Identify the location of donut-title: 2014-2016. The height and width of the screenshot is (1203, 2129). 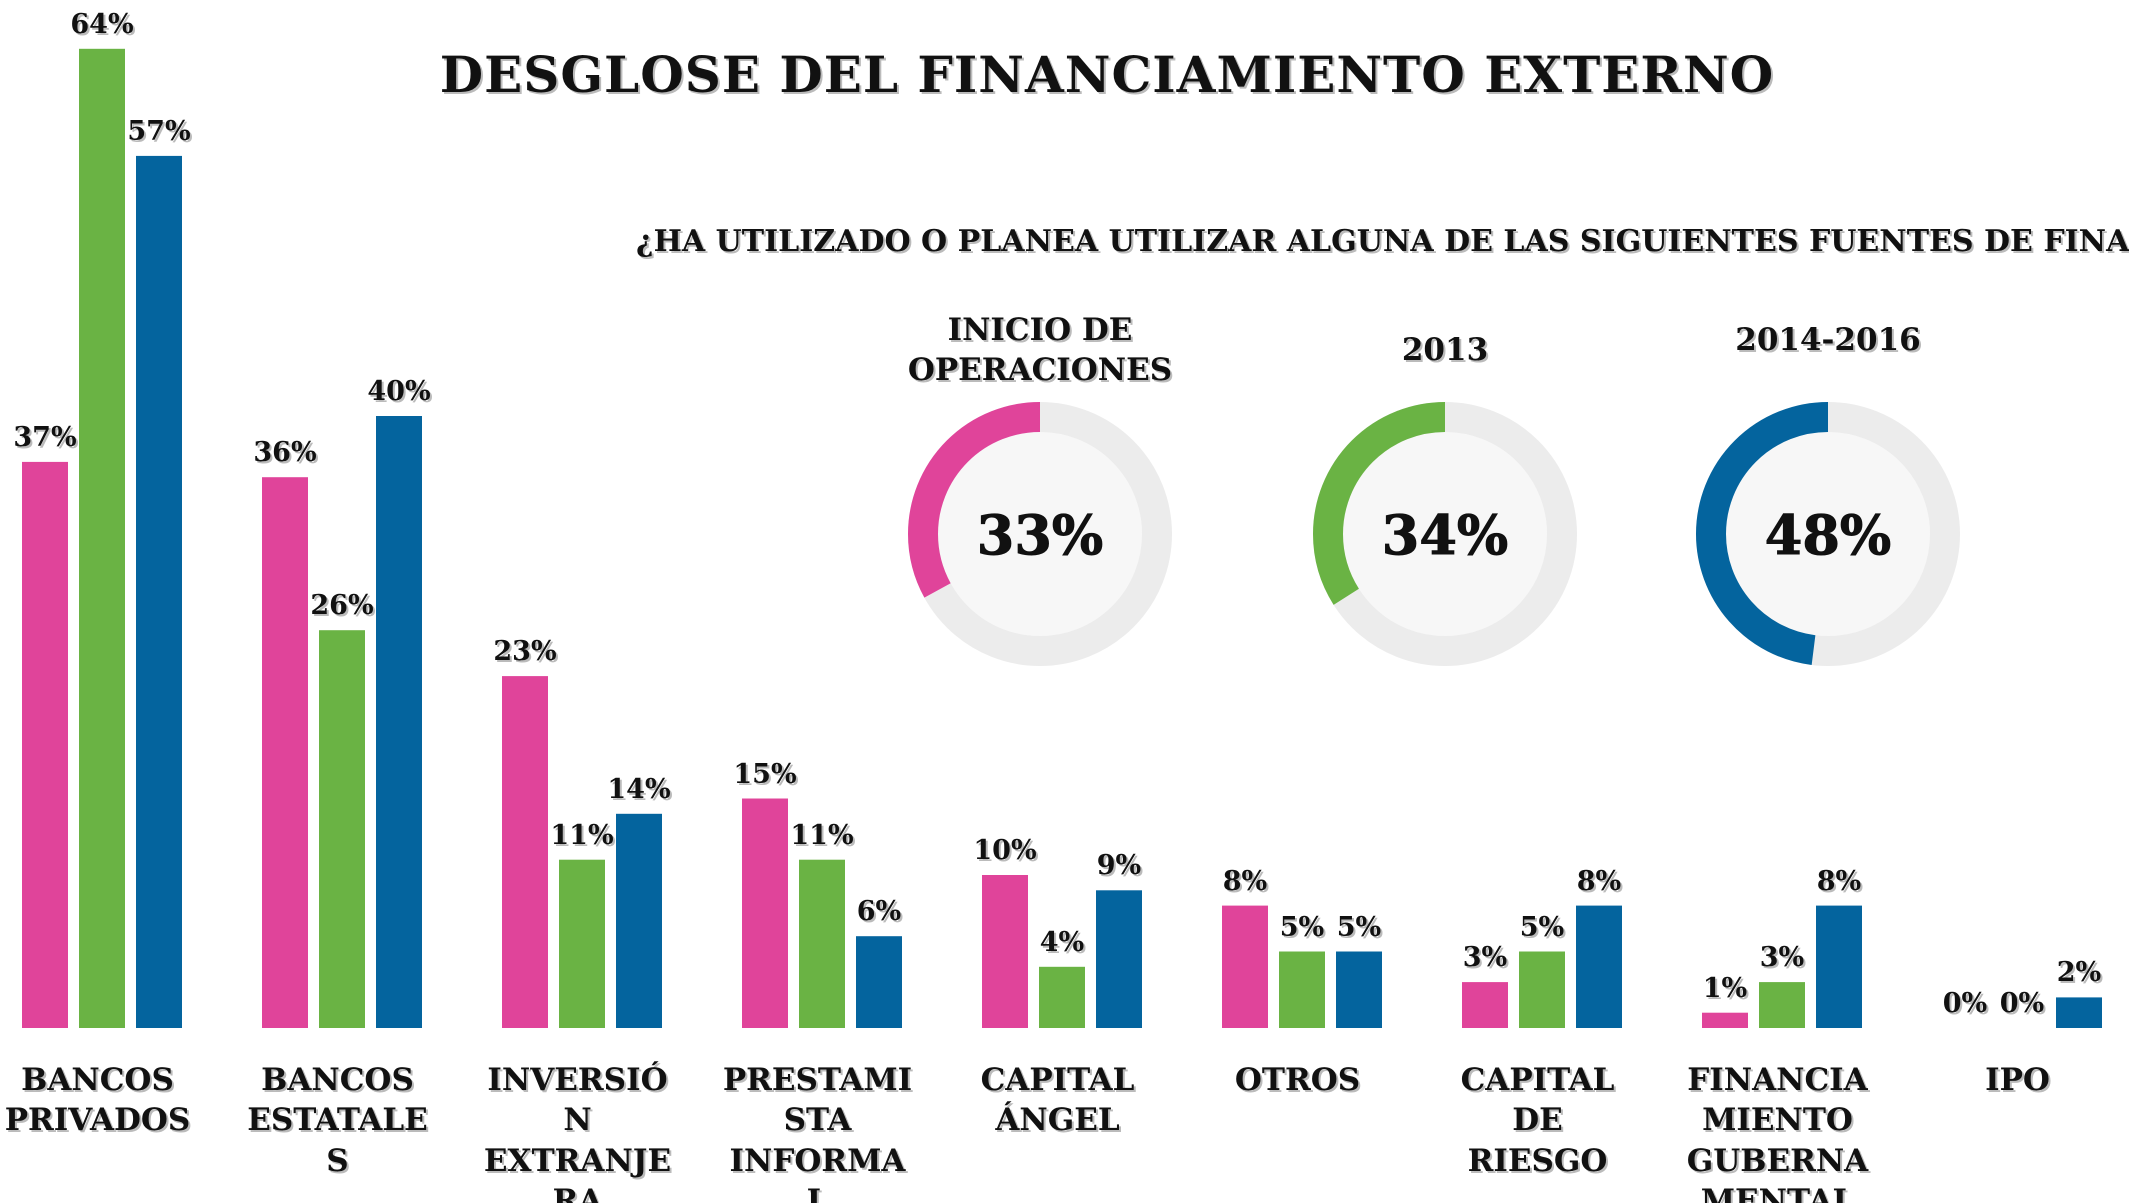
(1828, 340).